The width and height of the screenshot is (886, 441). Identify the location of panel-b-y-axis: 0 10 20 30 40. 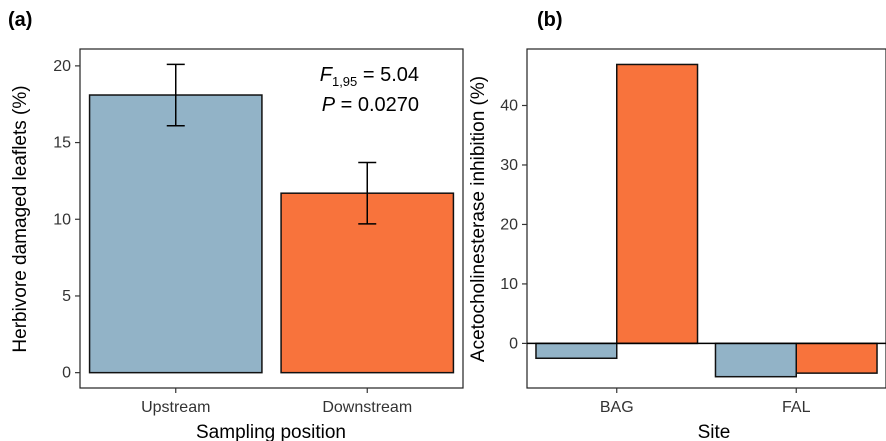
(513, 225).